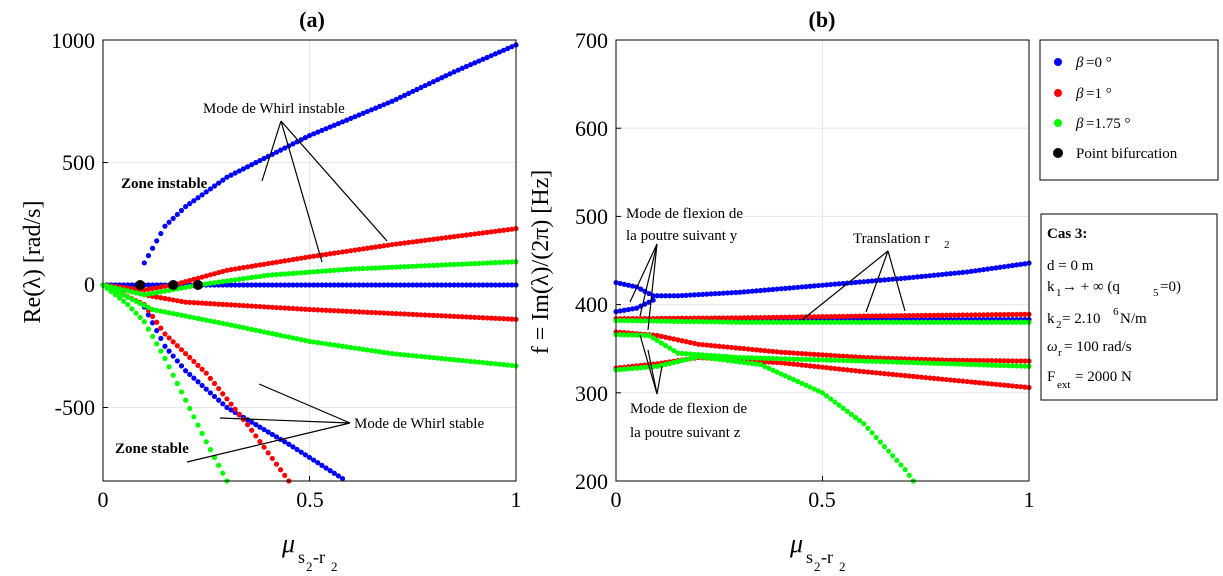 The image size is (1223, 576). What do you see at coordinates (685, 433) in the screenshot?
I see `annot-flexion-z-2: la poutre suivant z` at bounding box center [685, 433].